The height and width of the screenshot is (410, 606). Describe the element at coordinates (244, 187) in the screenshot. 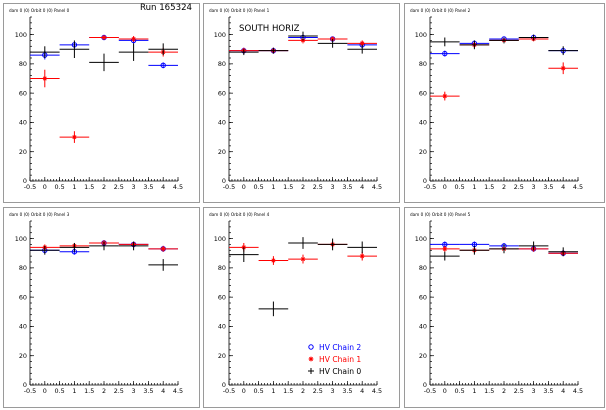

I see `x-tick-label-1-1: 0` at that location.